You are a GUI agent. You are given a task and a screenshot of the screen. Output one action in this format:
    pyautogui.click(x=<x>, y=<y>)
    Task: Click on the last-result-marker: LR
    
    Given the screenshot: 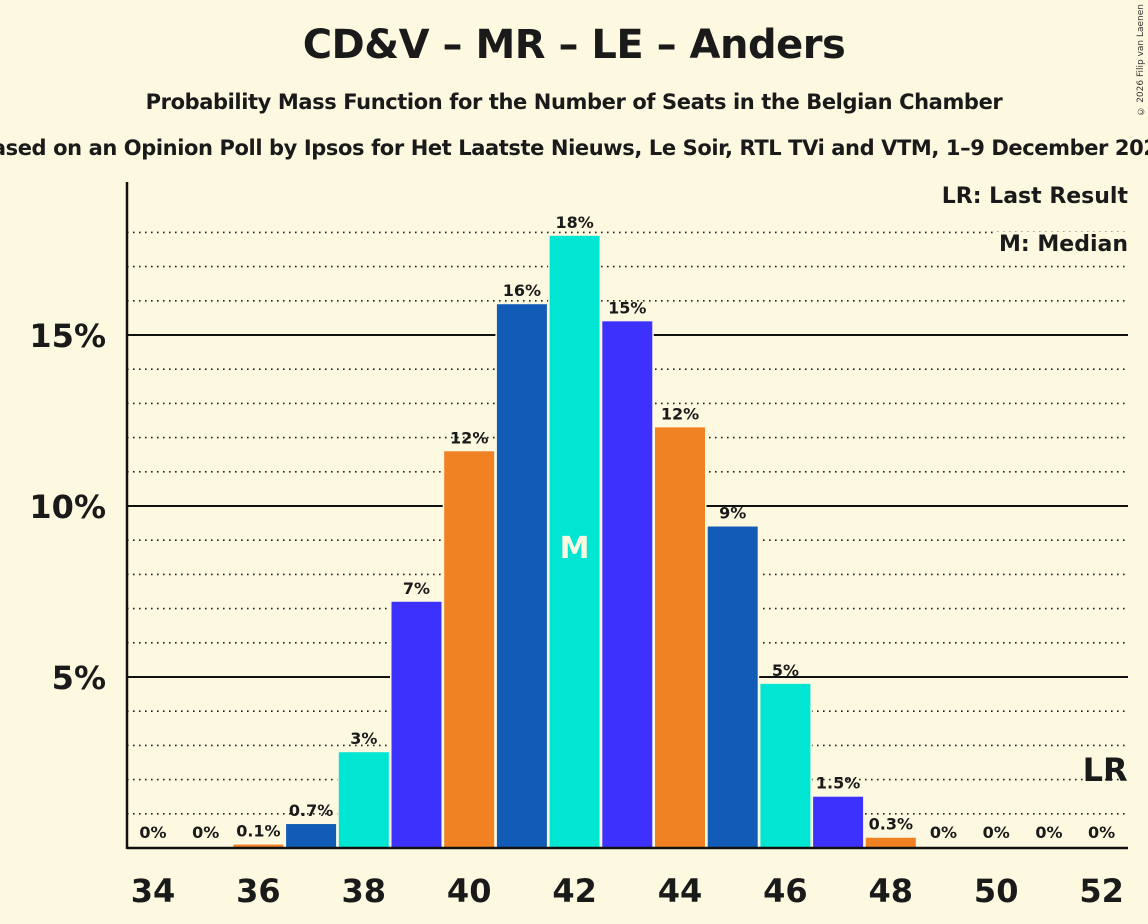 What is the action you would take?
    pyautogui.click(x=1105, y=770)
    